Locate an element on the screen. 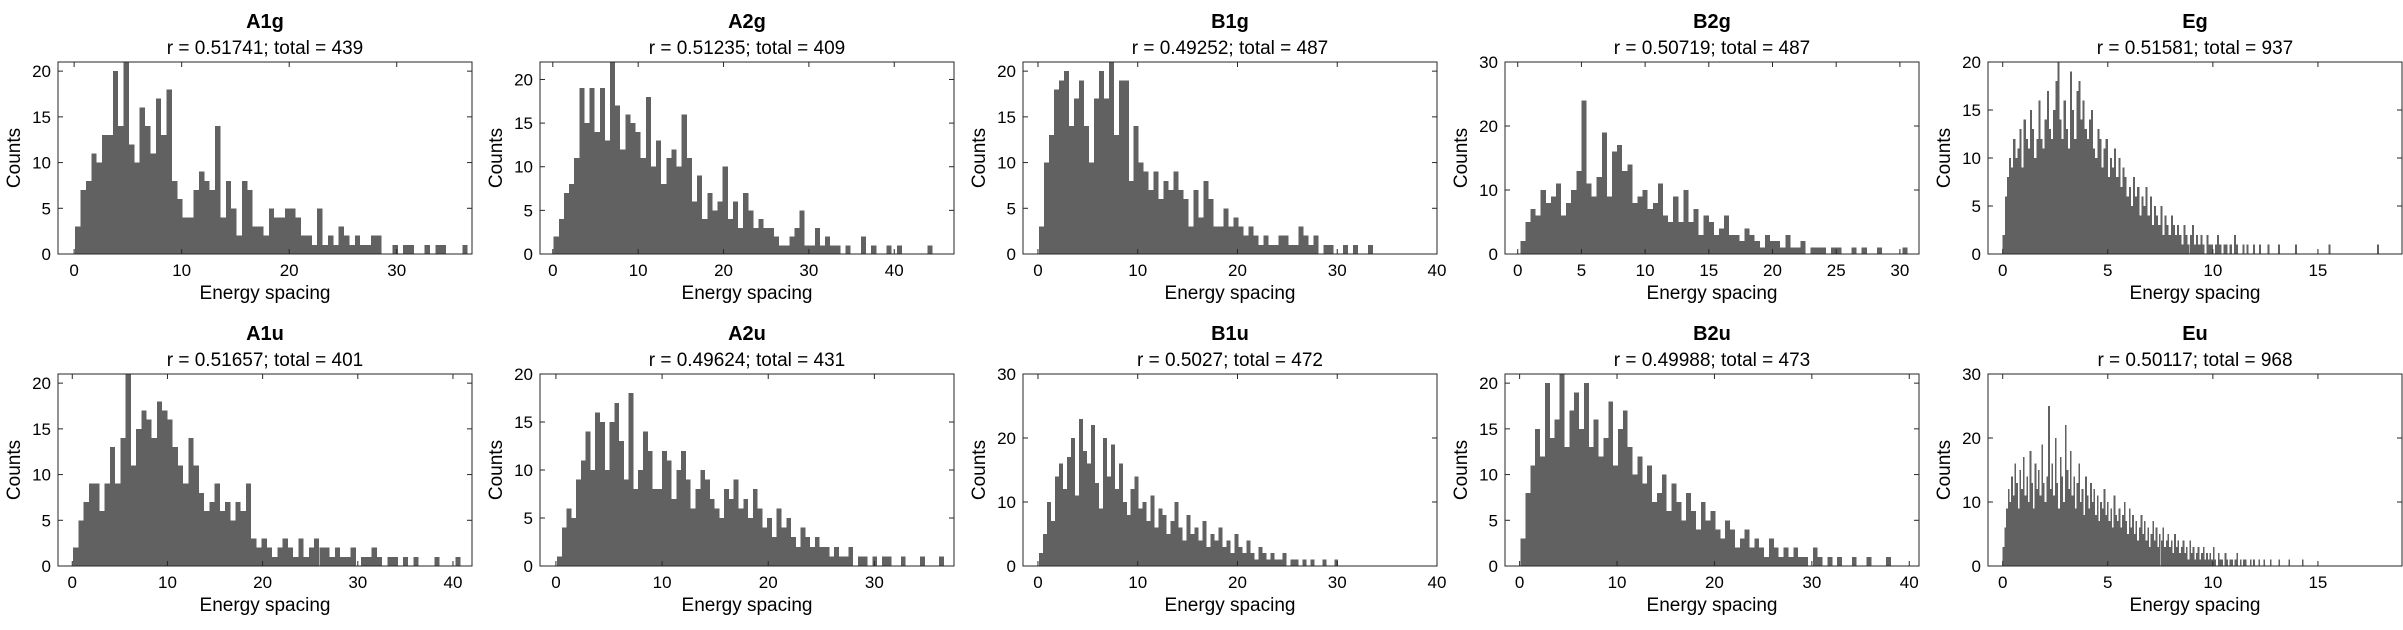 The height and width of the screenshot is (630, 2403). panel-subtitle: r = 0.5027; total = 472 is located at coordinates (1230, 360).